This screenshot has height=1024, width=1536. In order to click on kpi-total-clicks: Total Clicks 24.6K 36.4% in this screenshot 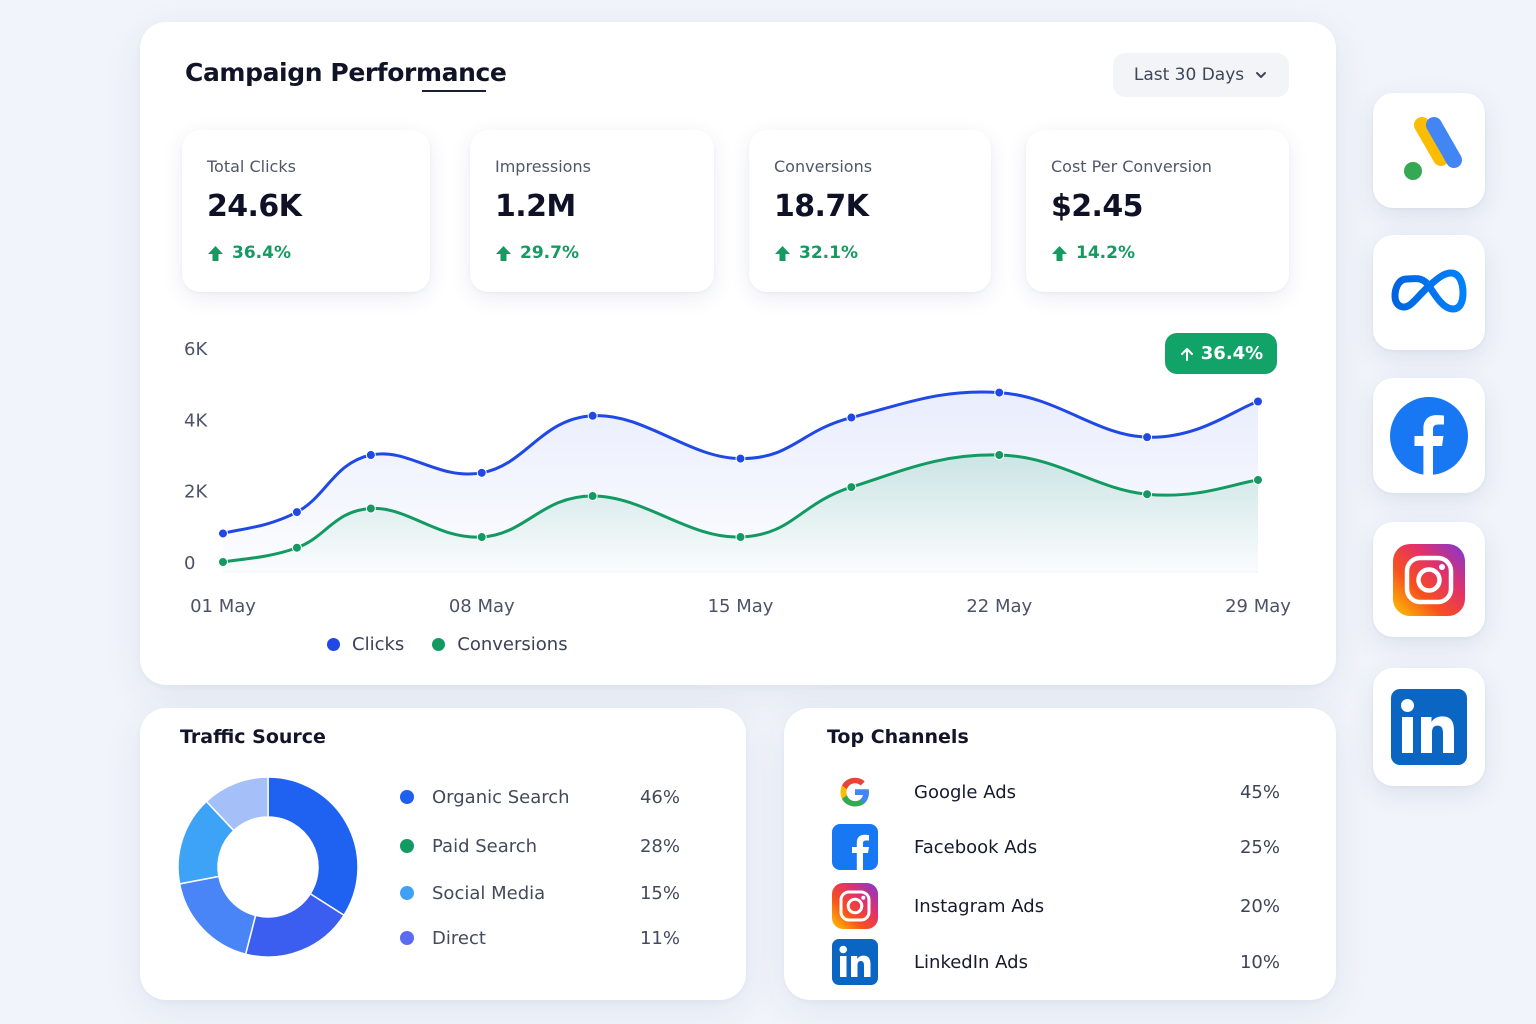, I will do `click(306, 211)`.